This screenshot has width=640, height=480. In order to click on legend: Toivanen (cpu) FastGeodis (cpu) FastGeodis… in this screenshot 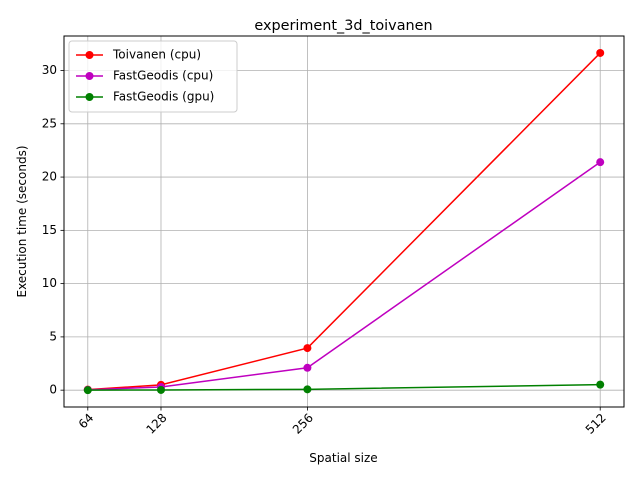, I will do `click(153, 76)`.